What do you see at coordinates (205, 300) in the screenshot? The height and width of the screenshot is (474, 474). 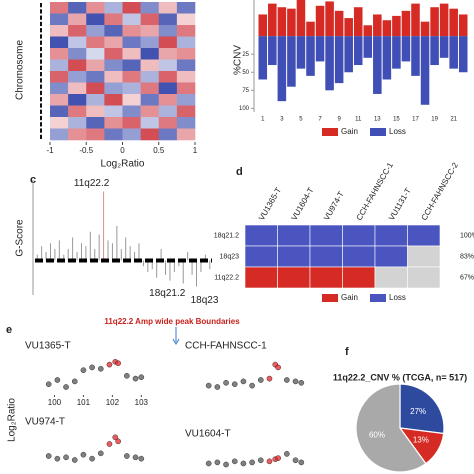 I see `annotation: 18q23` at bounding box center [205, 300].